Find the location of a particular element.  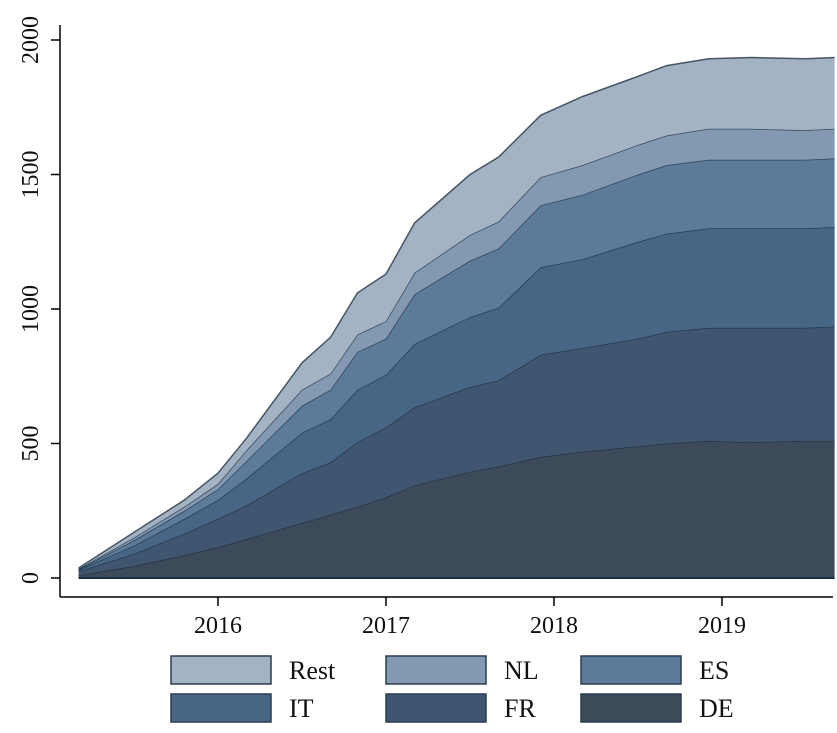

legend-label-rest: Rest is located at coordinates (312, 670).